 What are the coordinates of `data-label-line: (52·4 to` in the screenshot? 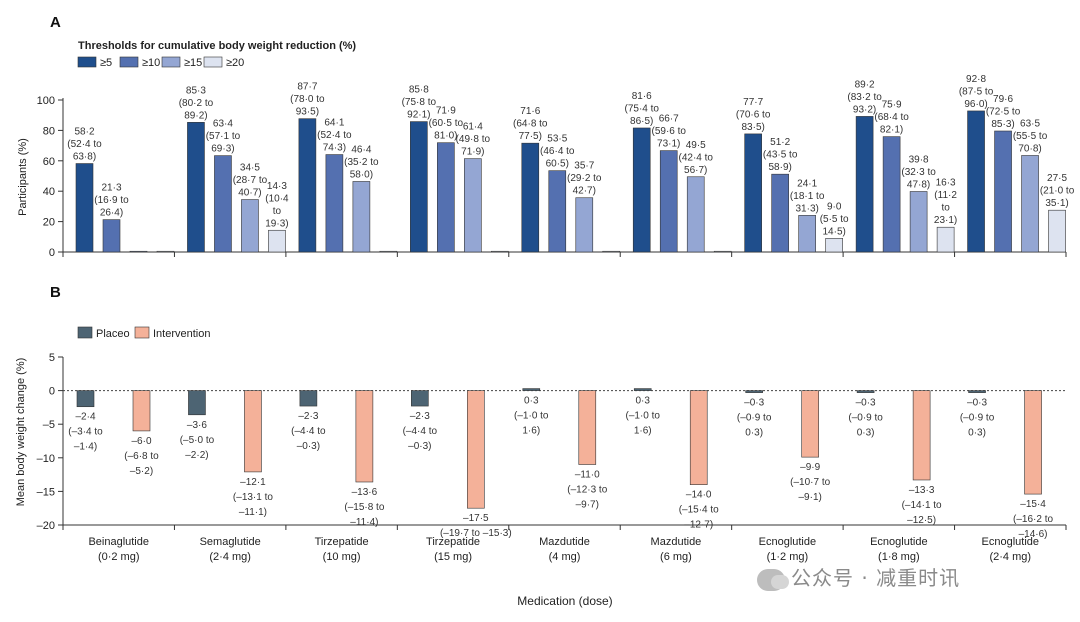 It's located at (334, 135).